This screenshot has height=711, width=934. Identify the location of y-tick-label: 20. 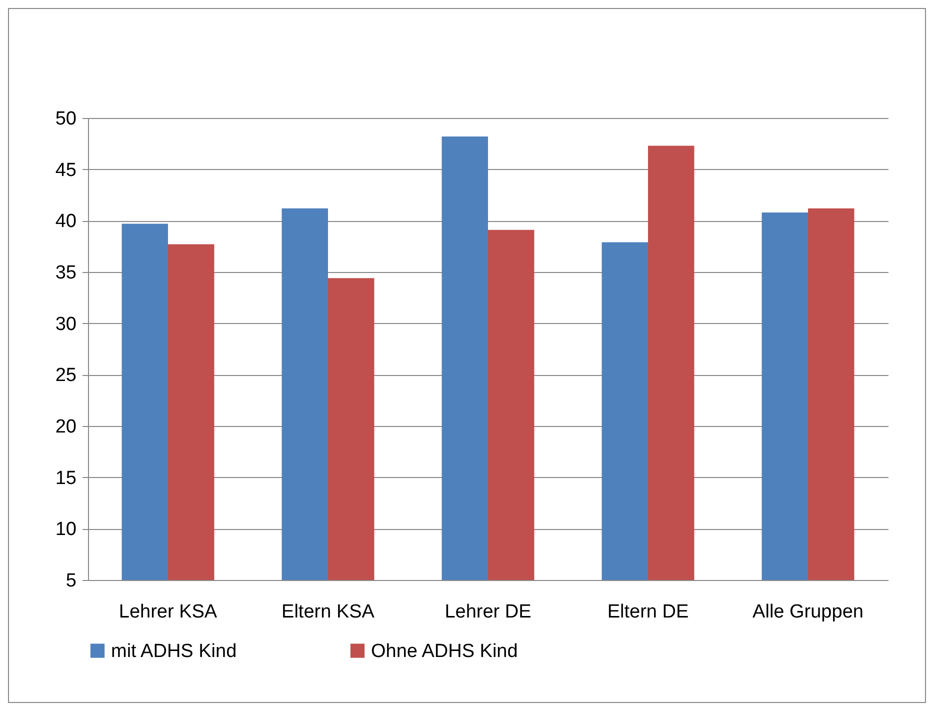
(65, 427).